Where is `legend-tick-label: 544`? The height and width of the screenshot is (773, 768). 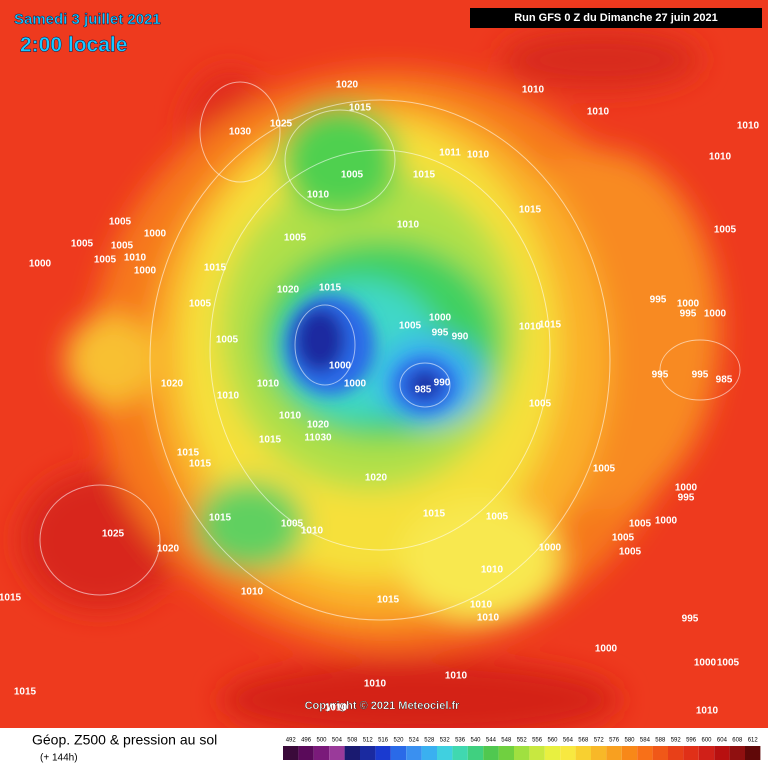
legend-tick-label: 544 is located at coordinates (491, 741).